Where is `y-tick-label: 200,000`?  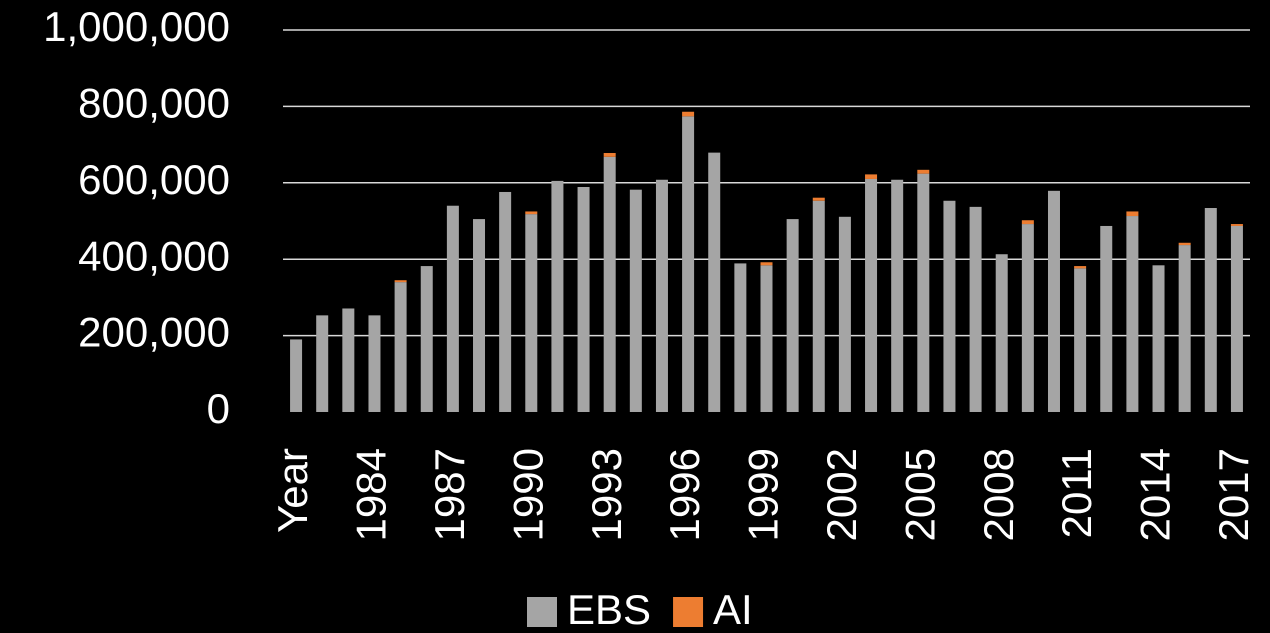
y-tick-label: 200,000 is located at coordinates (154, 332).